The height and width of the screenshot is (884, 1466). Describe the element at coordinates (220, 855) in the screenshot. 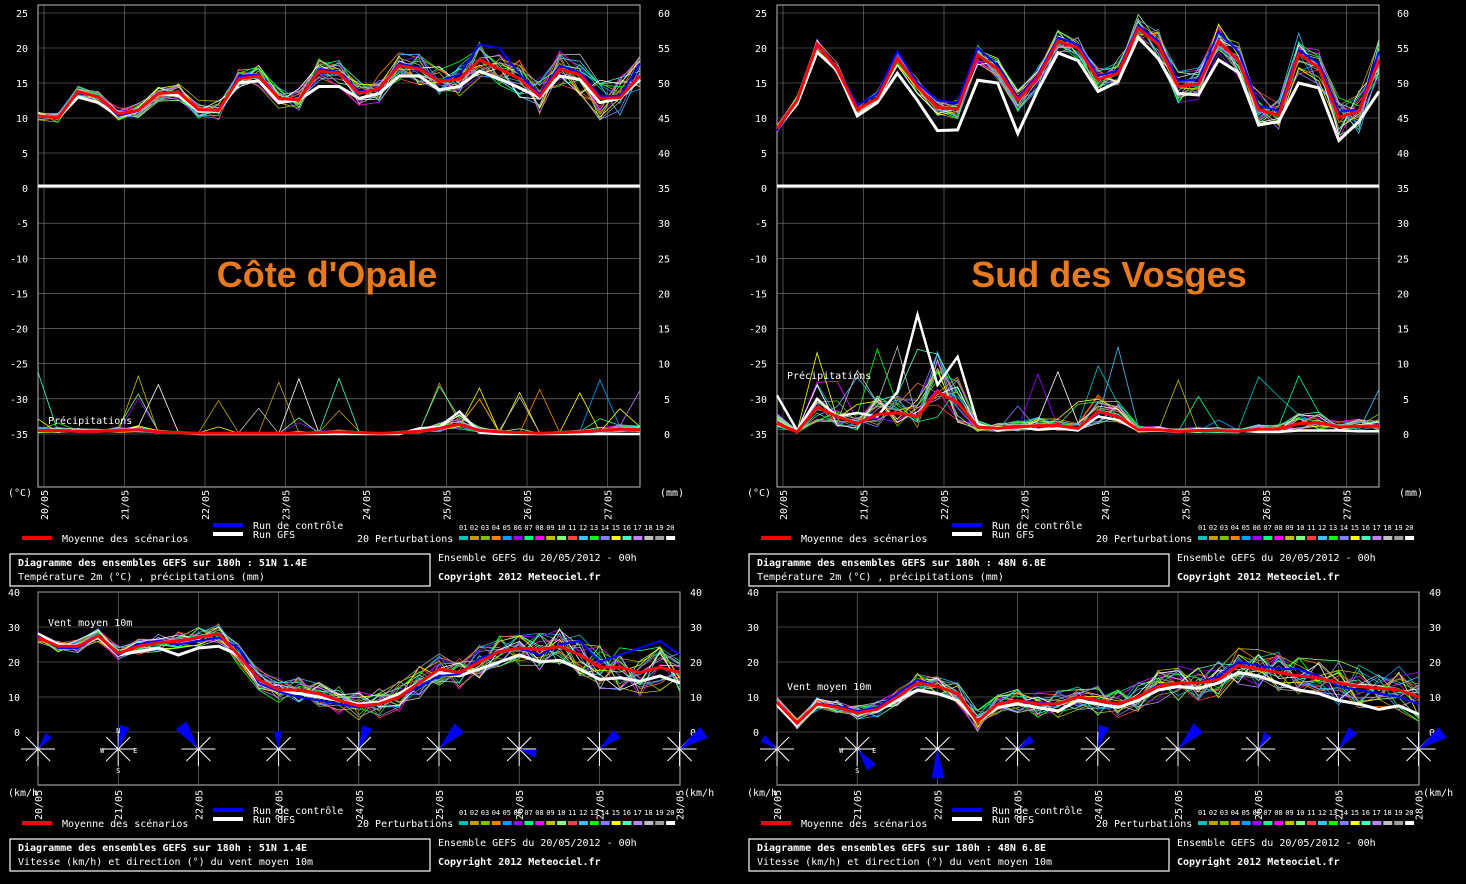

I see `info-box` at that location.